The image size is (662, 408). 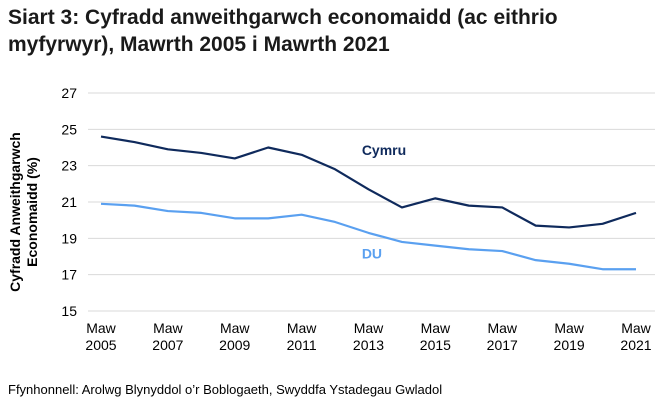 I want to click on x-tick-label: 2013, so click(x=368, y=345).